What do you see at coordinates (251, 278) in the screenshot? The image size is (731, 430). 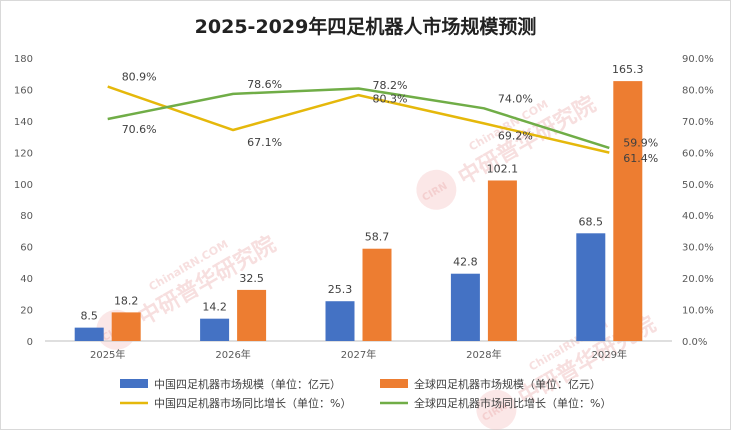 I see `bar-data-label: 32.5` at bounding box center [251, 278].